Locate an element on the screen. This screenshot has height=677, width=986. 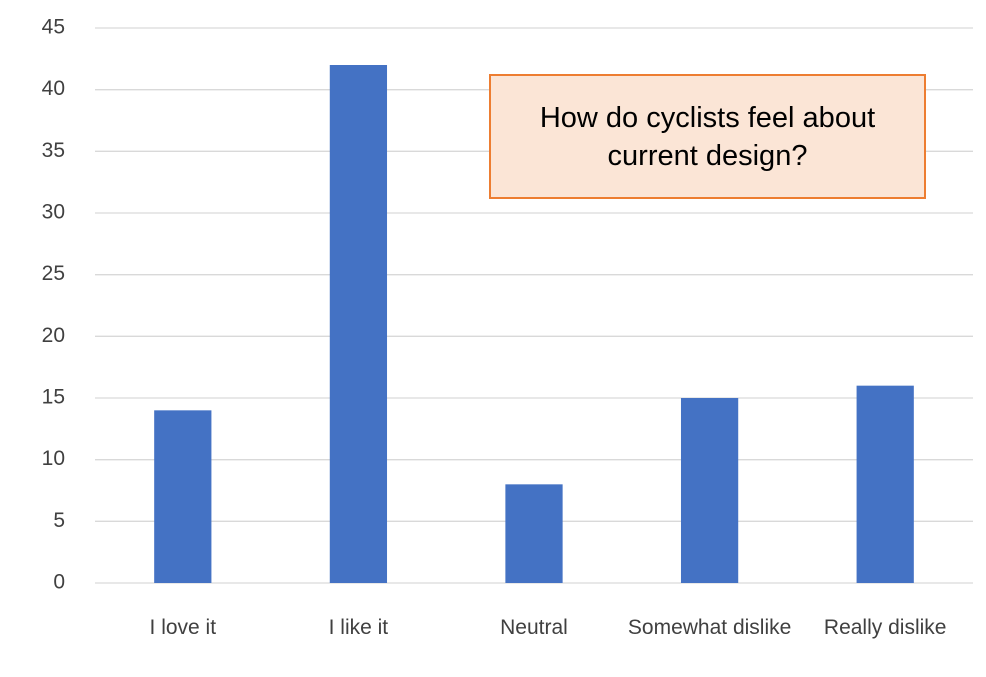
y-tick-label: 5 is located at coordinates (59, 520).